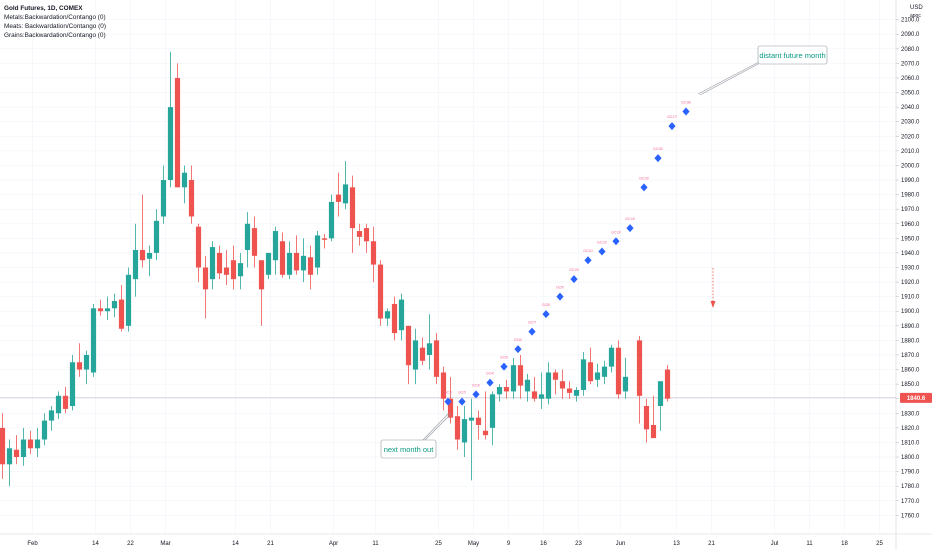 This screenshot has height=555, width=932. I want to click on future-contract: GC14!, so click(630, 225).